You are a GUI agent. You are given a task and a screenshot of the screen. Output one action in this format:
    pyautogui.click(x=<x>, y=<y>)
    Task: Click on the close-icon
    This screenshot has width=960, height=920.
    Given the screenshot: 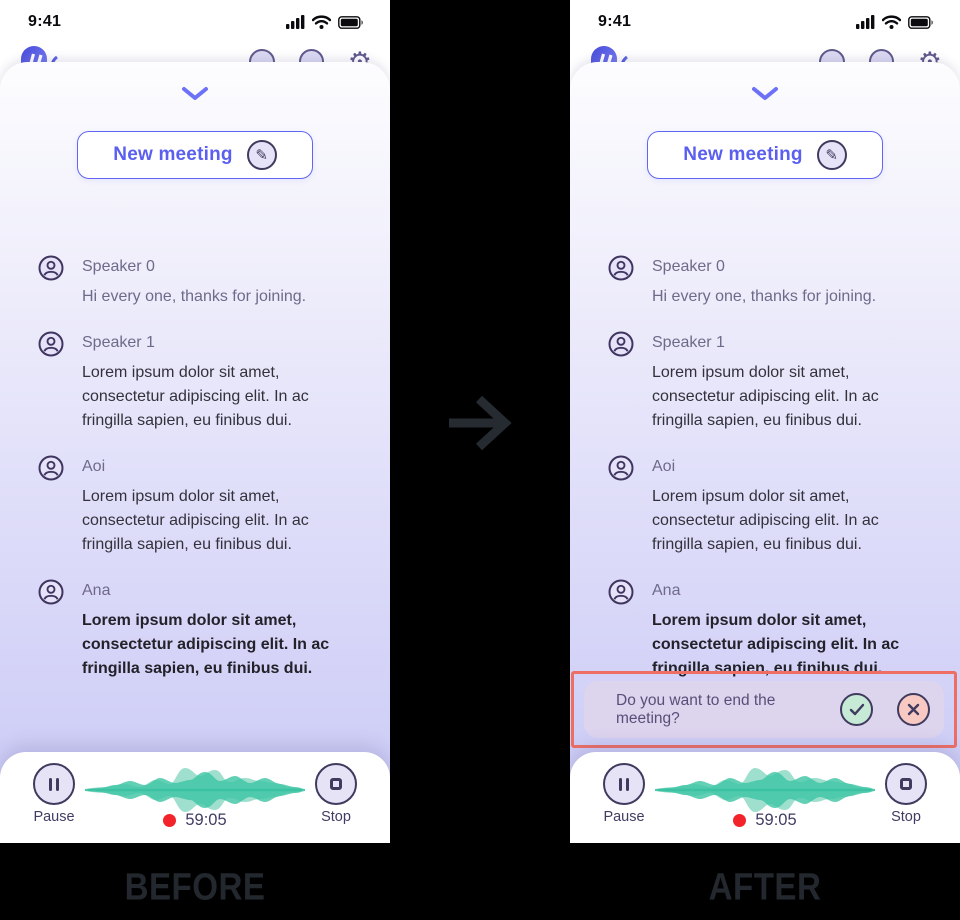 What is the action you would take?
    pyautogui.click(x=913, y=709)
    